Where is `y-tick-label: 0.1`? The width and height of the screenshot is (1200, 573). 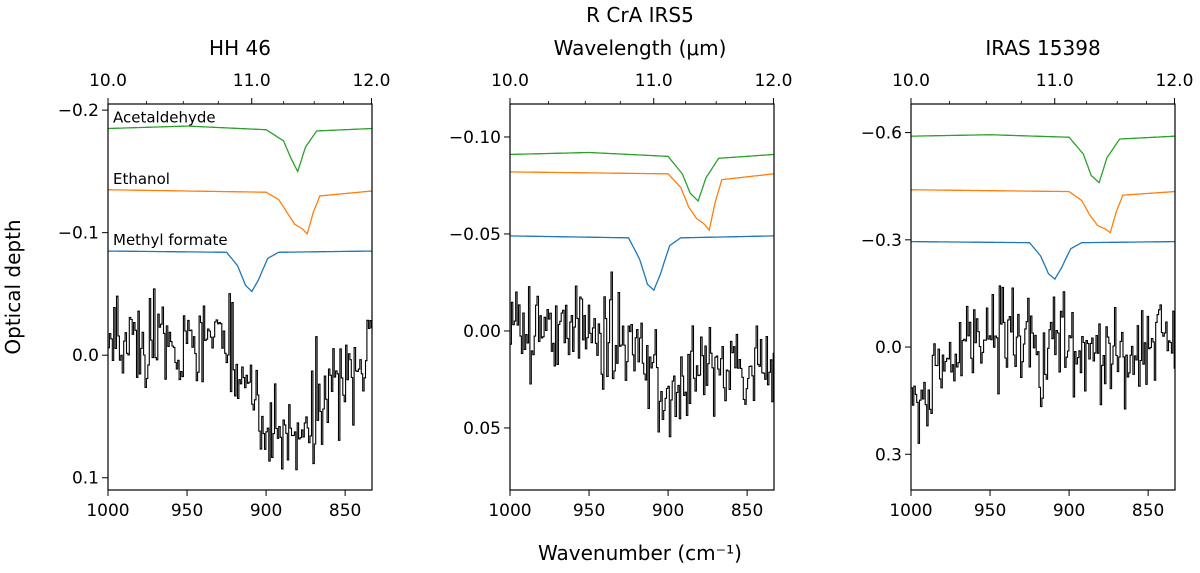 y-tick-label: 0.1 is located at coordinates (85, 479).